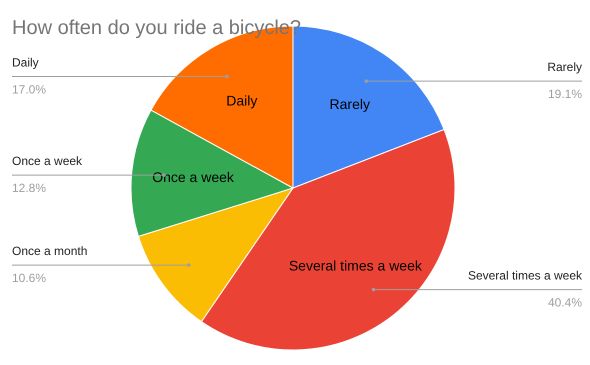 This screenshot has height=365, width=590. I want to click on data-label: 19.1%, so click(565, 94).